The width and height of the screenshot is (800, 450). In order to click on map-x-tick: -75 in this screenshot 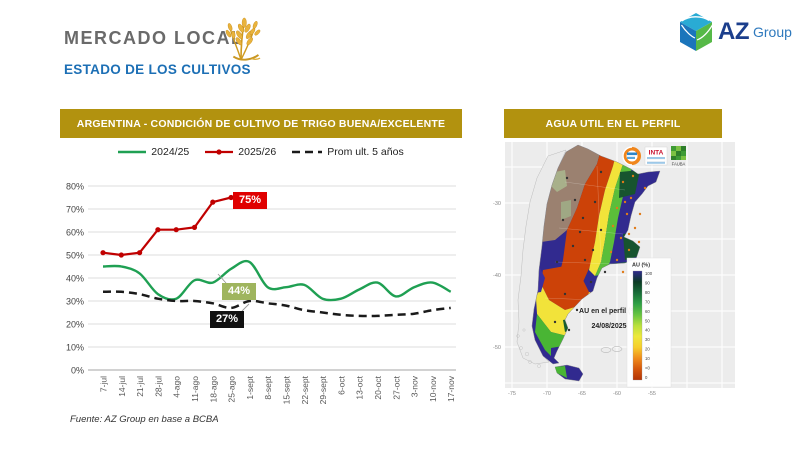, I will do `click(512, 394)`.